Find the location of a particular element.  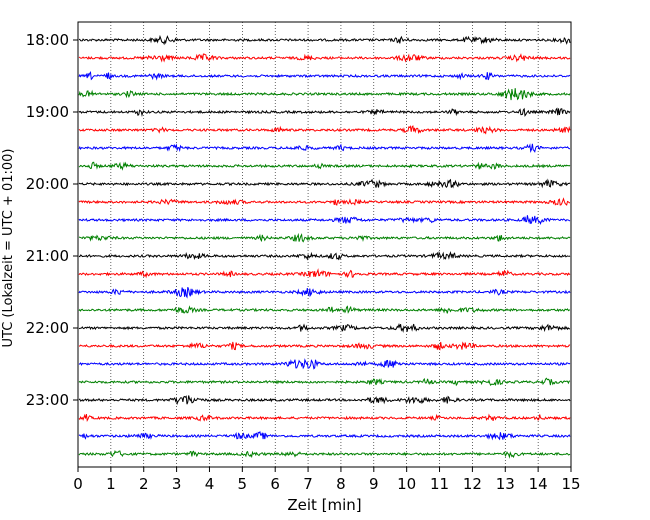

x-axis-label: Zeit [min] is located at coordinates (324, 505).